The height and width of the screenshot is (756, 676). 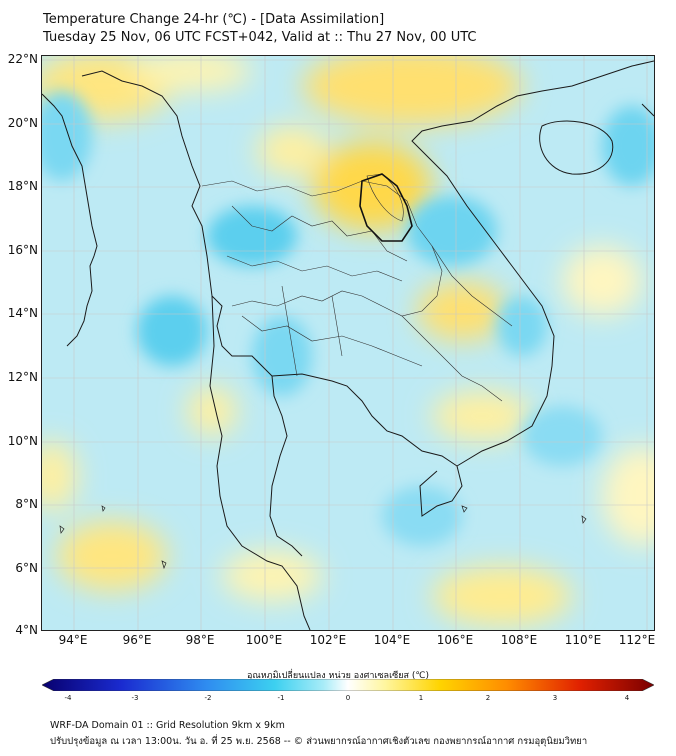 I want to click on lon-label-100: 100°E, so click(x=264, y=640).